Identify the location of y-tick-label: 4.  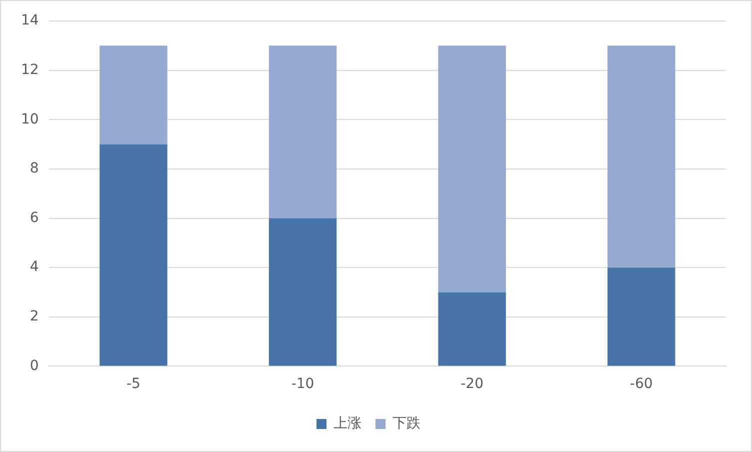
(34, 267).